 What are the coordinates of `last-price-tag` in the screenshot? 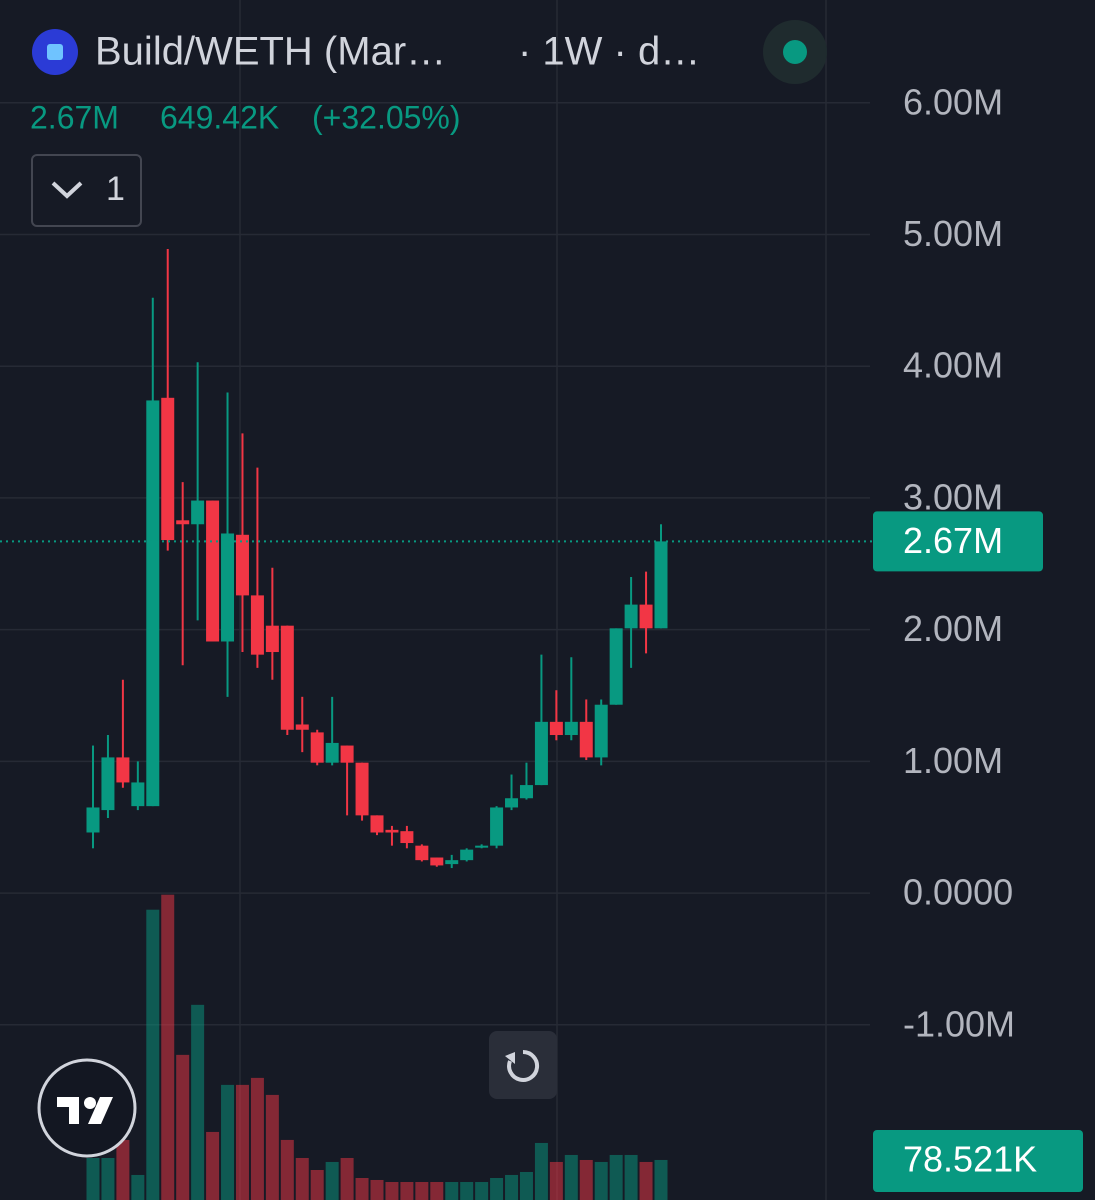 It's located at (958, 541).